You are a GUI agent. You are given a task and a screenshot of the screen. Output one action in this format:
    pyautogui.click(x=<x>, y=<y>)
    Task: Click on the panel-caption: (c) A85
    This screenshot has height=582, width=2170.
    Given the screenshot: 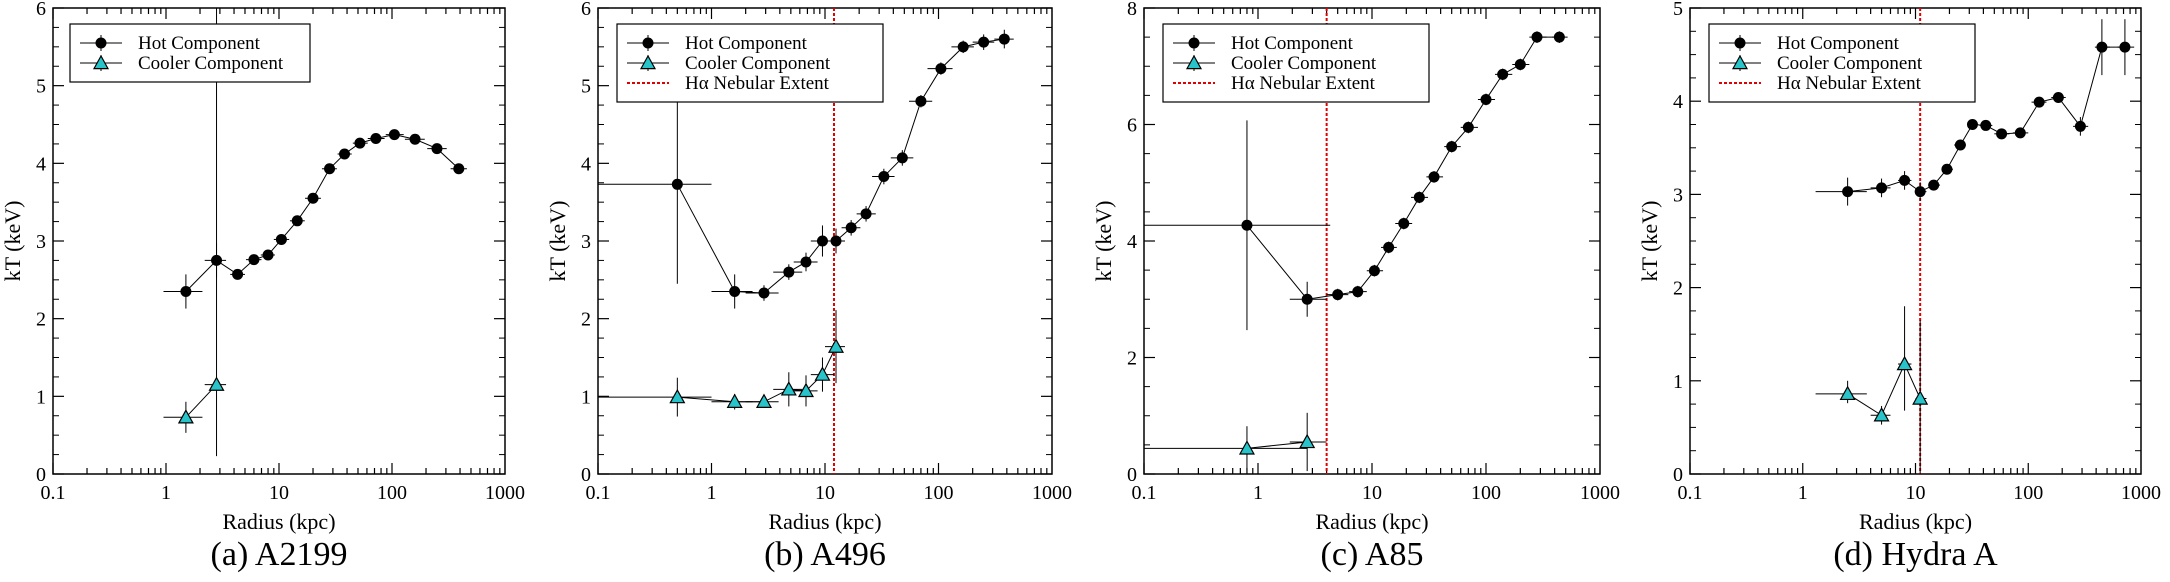 What is the action you would take?
    pyautogui.click(x=1372, y=554)
    